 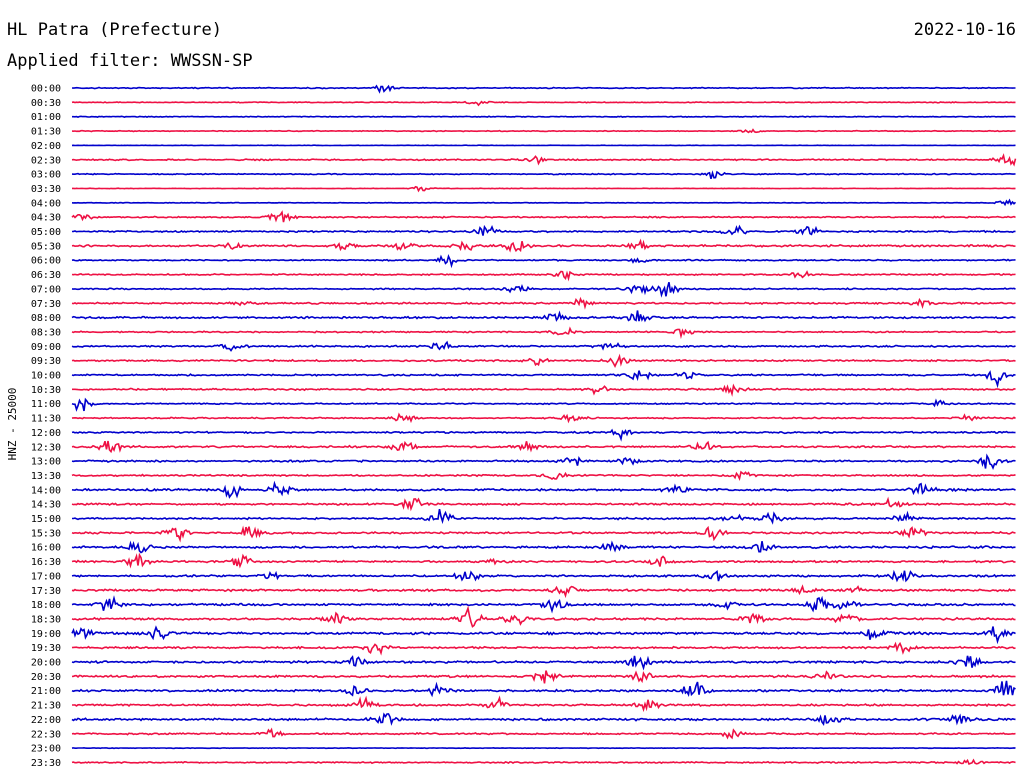 What do you see at coordinates (46, 548) in the screenshot?
I see `time-tick-label: 16:00` at bounding box center [46, 548].